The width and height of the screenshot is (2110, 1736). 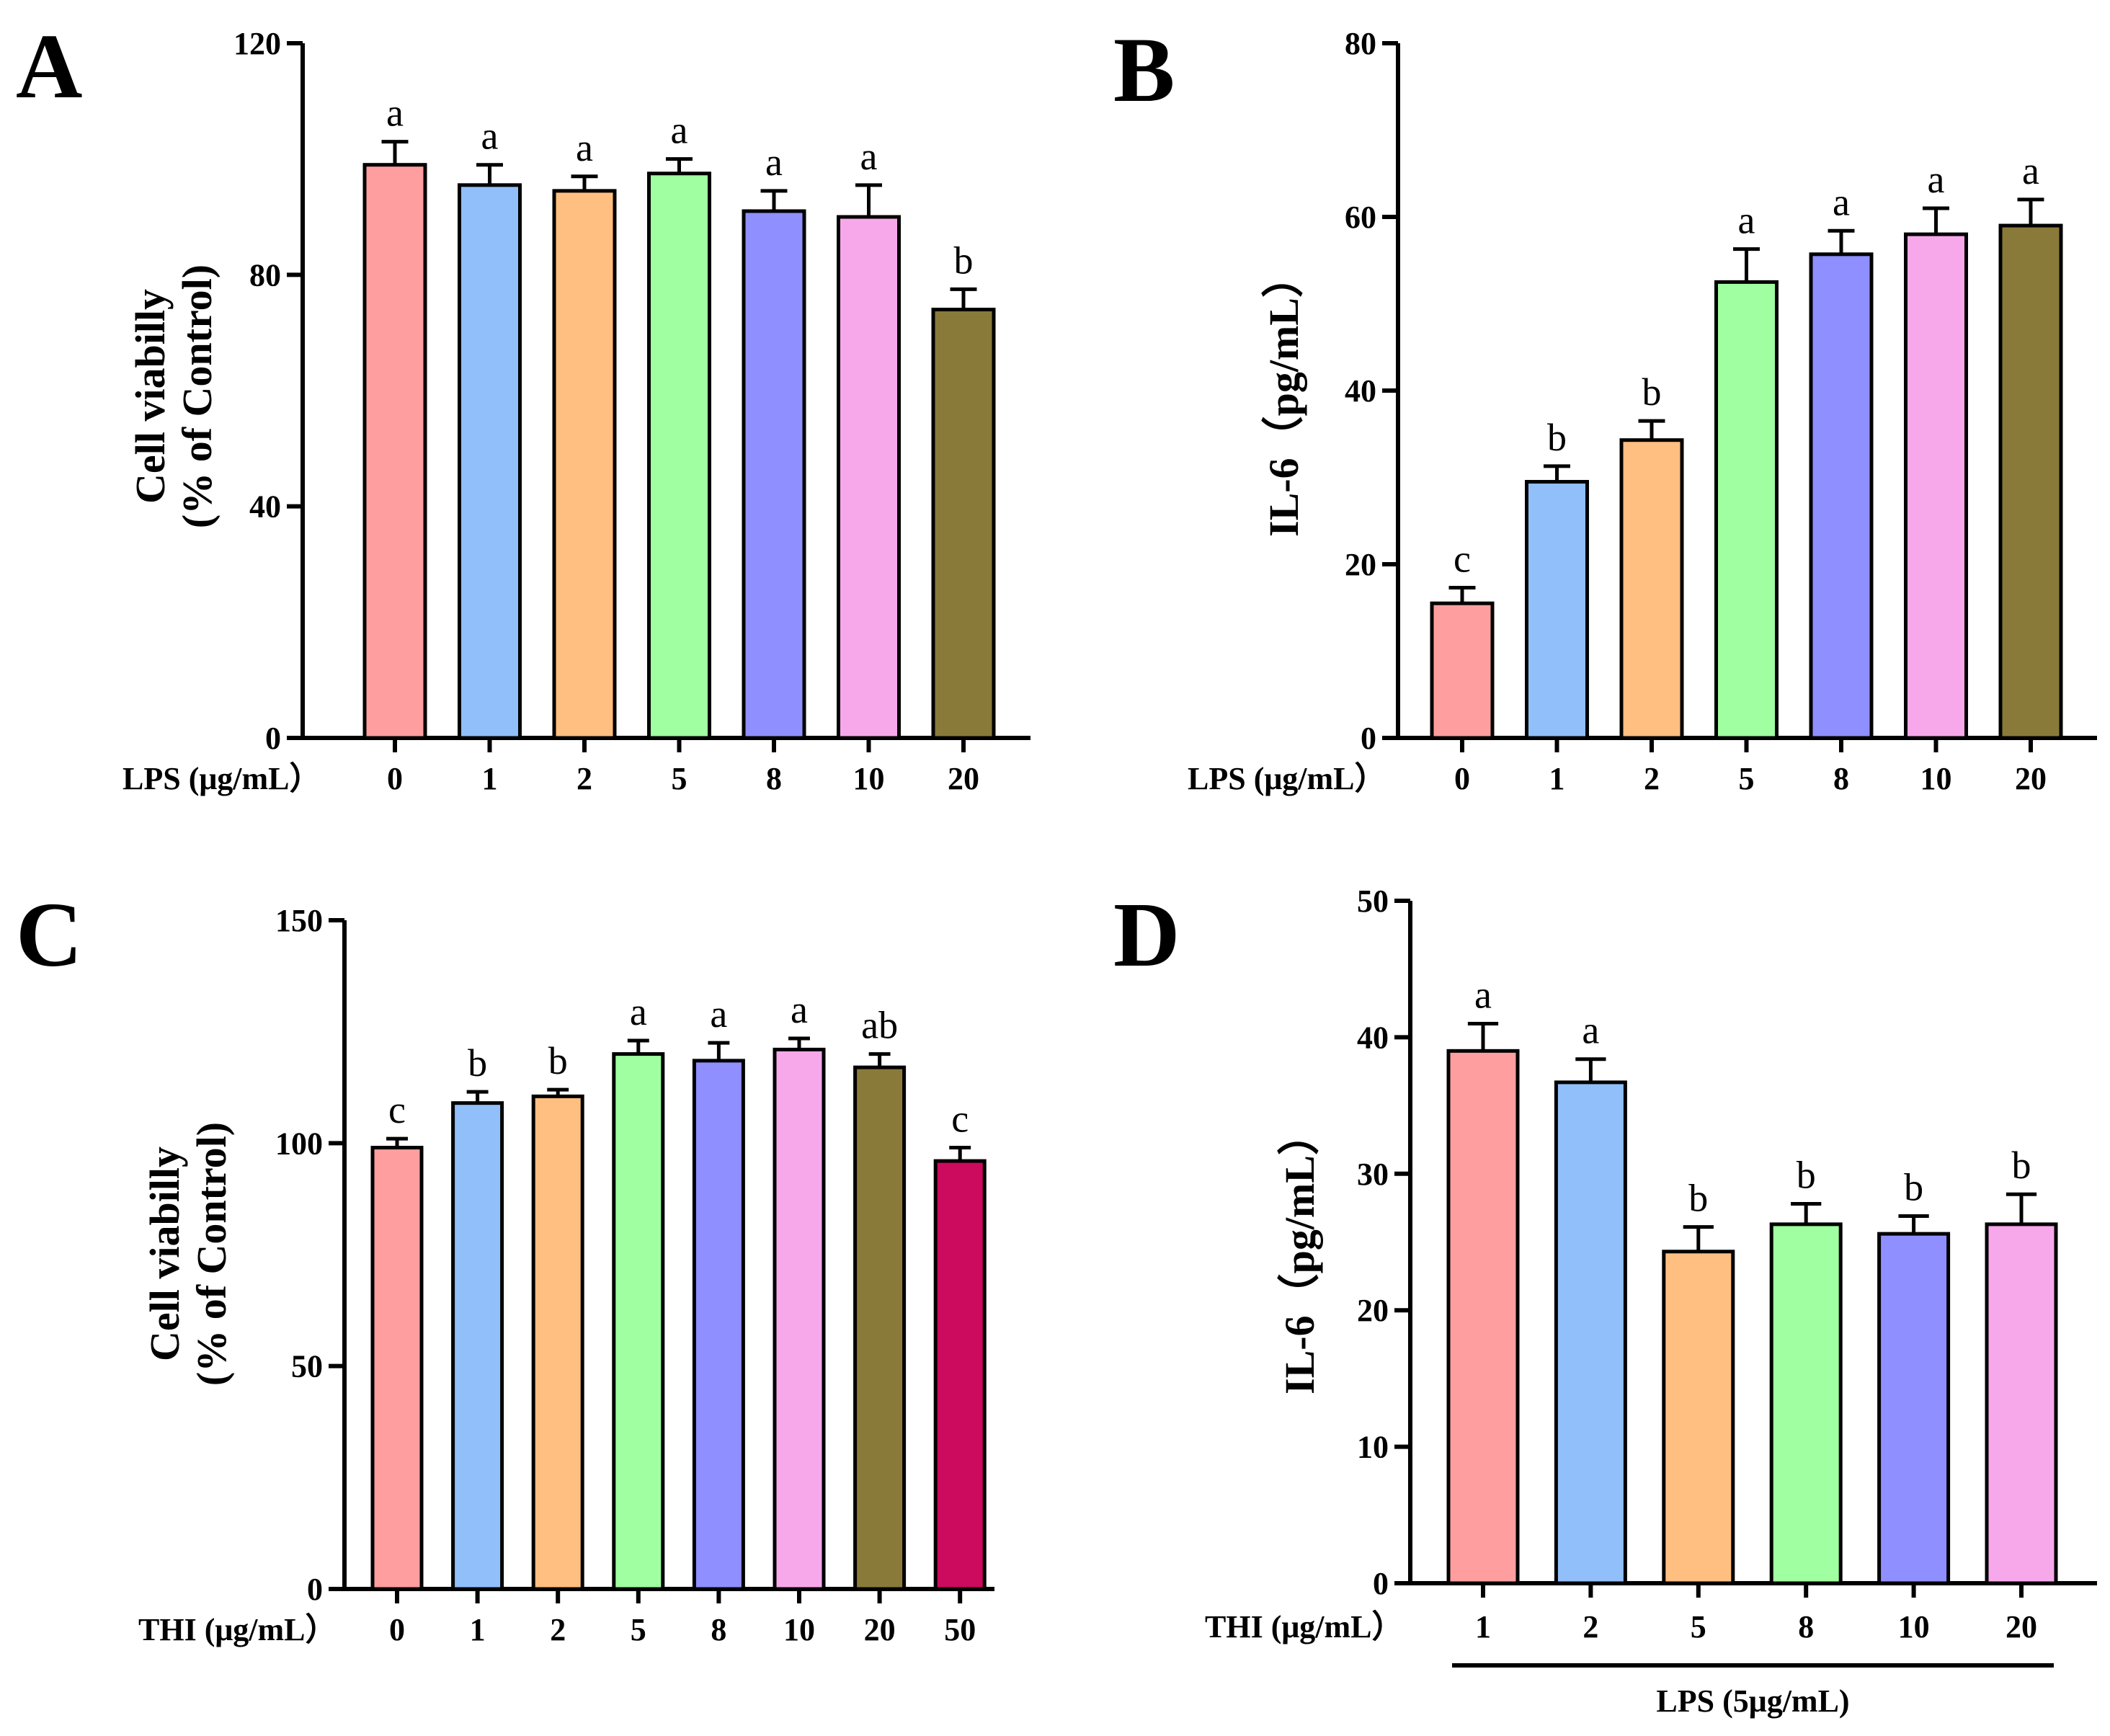 I want to click on group-label: LPS (5μg/mL), so click(x=1752, y=1701).